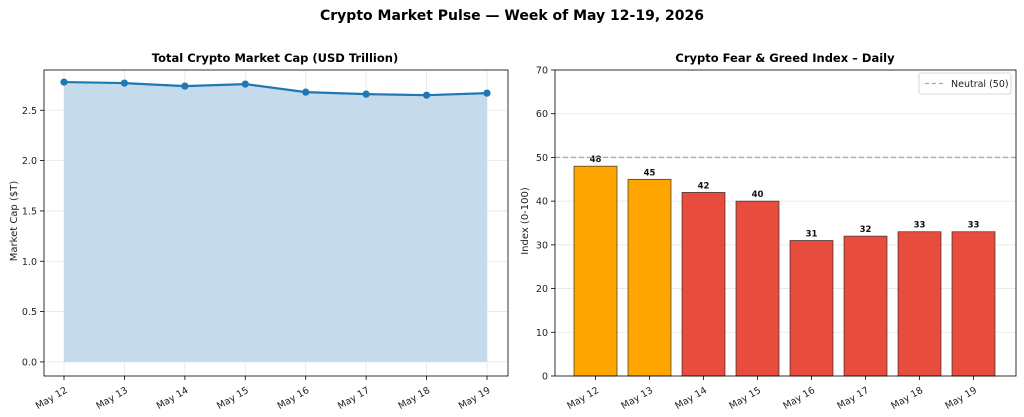 This screenshot has width=1024, height=417. What do you see at coordinates (233, 398) in the screenshot?
I see `market-cap-x-tick-label: May 15` at bounding box center [233, 398].